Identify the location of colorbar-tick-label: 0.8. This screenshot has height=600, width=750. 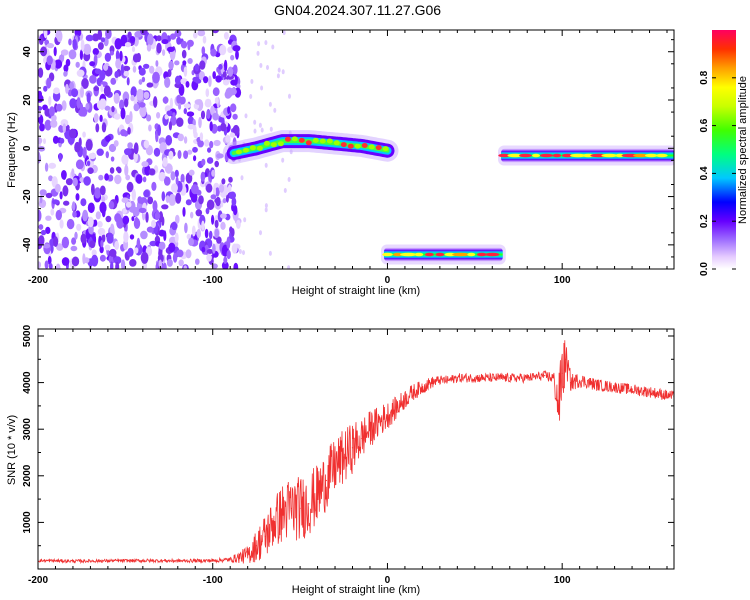
(704, 77).